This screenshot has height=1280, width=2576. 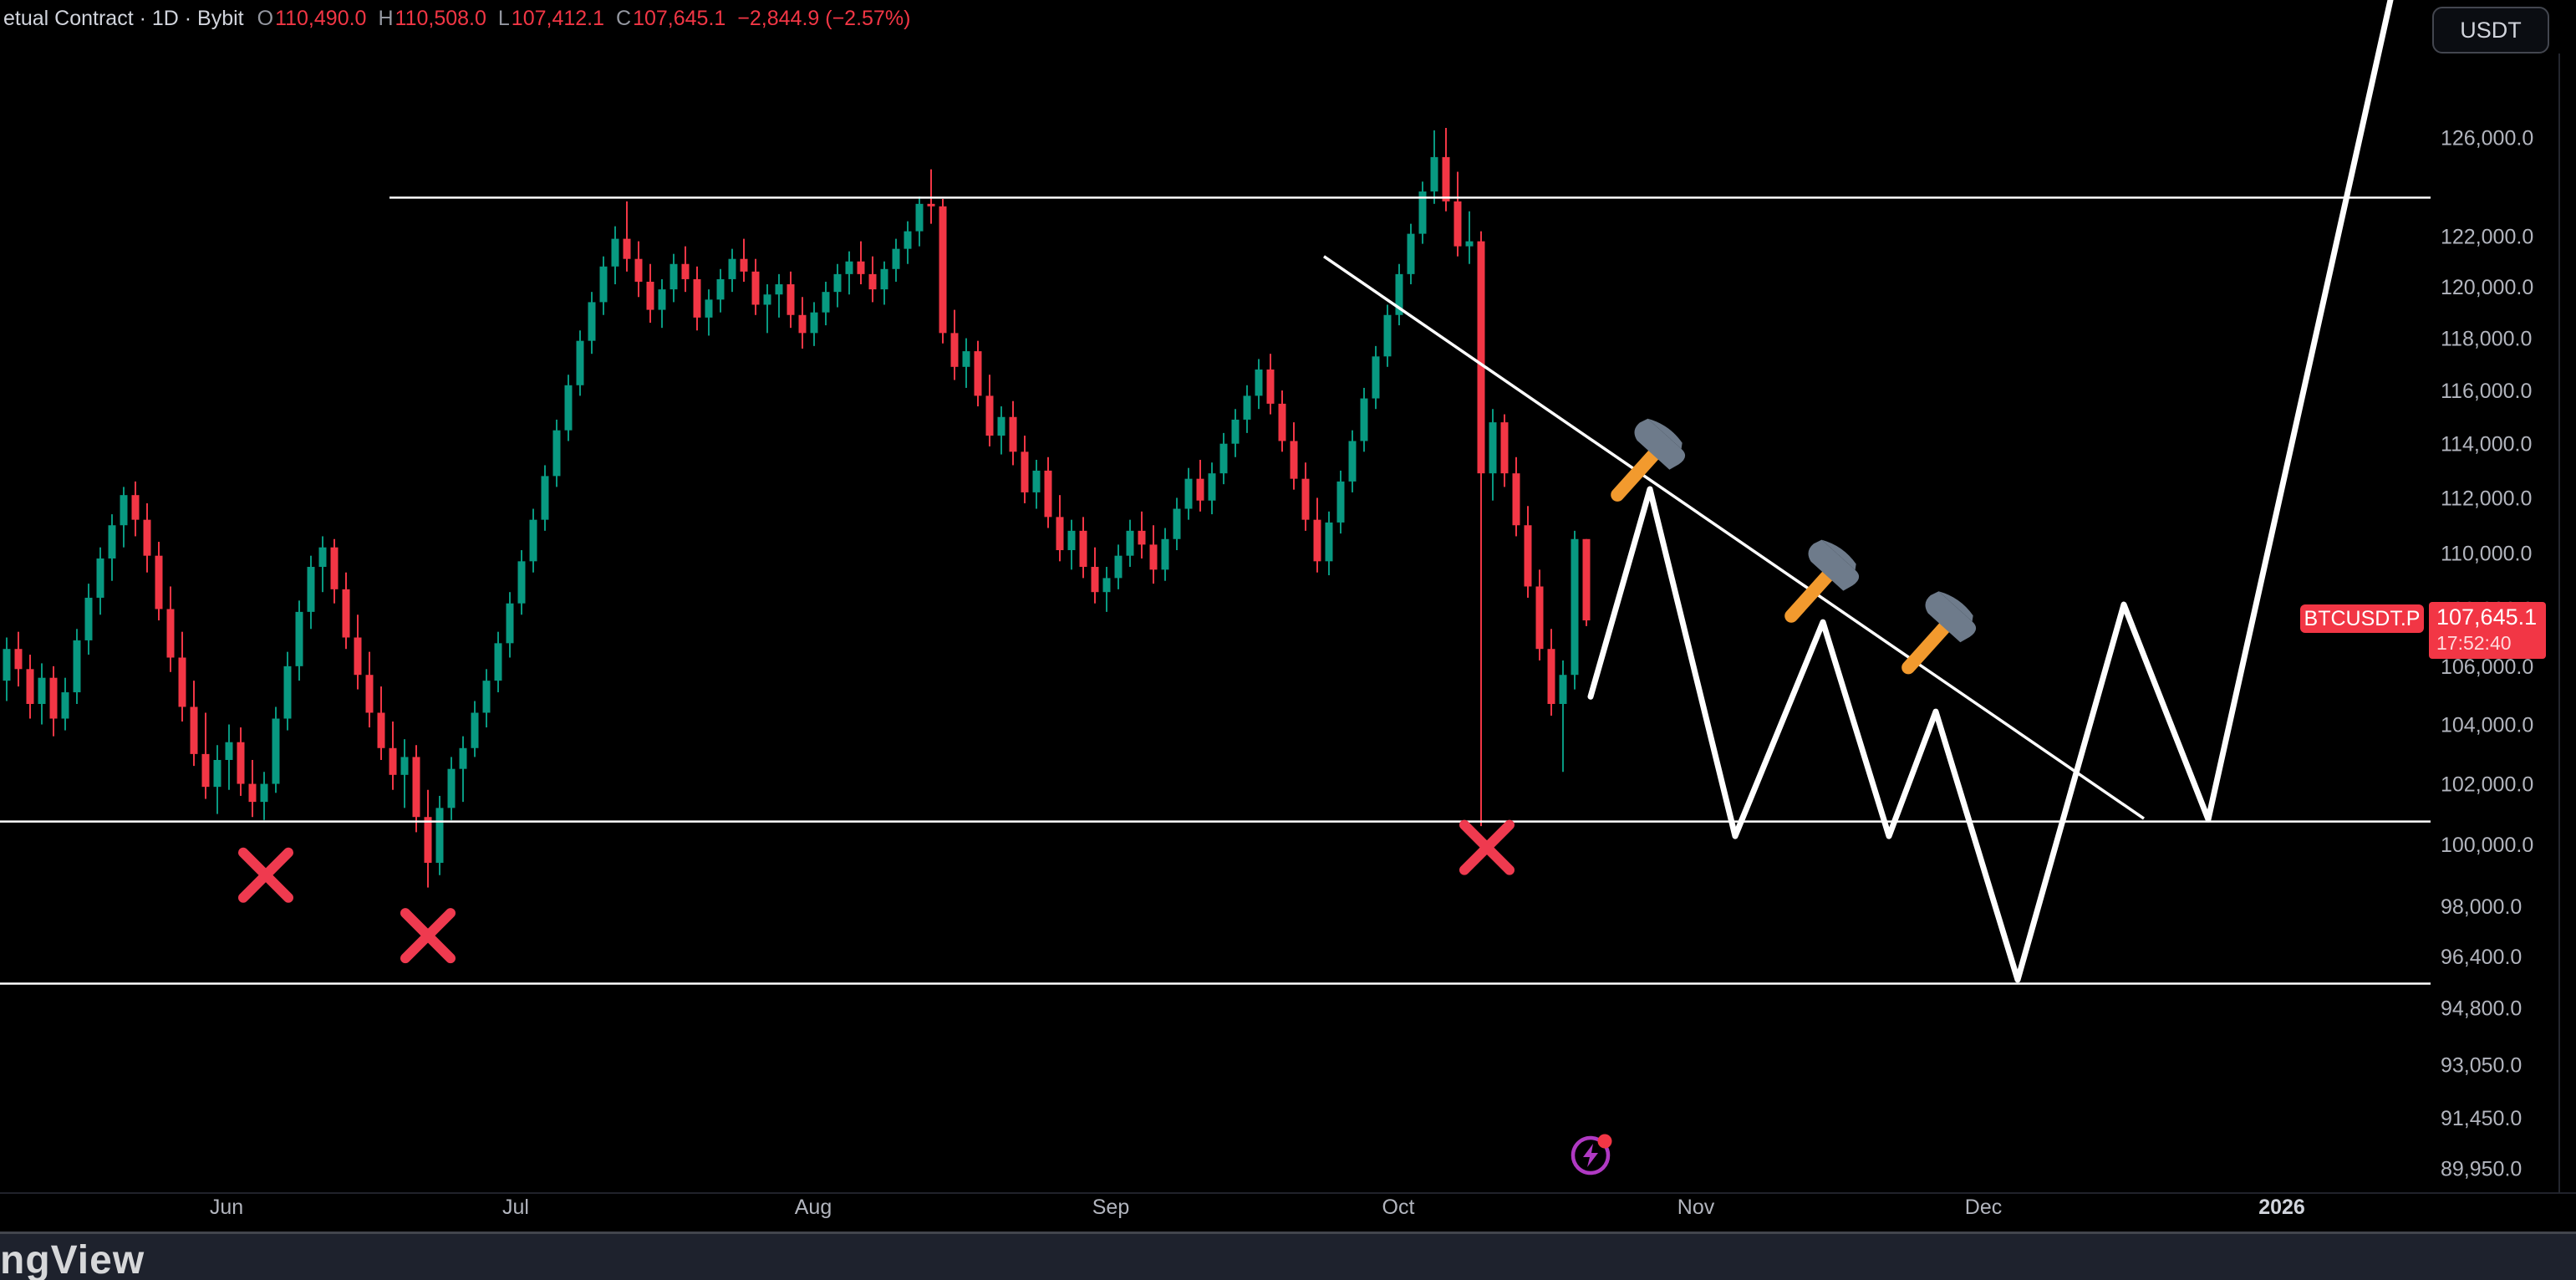 I want to click on time-tick-label: 2026, so click(x=2281, y=1207).